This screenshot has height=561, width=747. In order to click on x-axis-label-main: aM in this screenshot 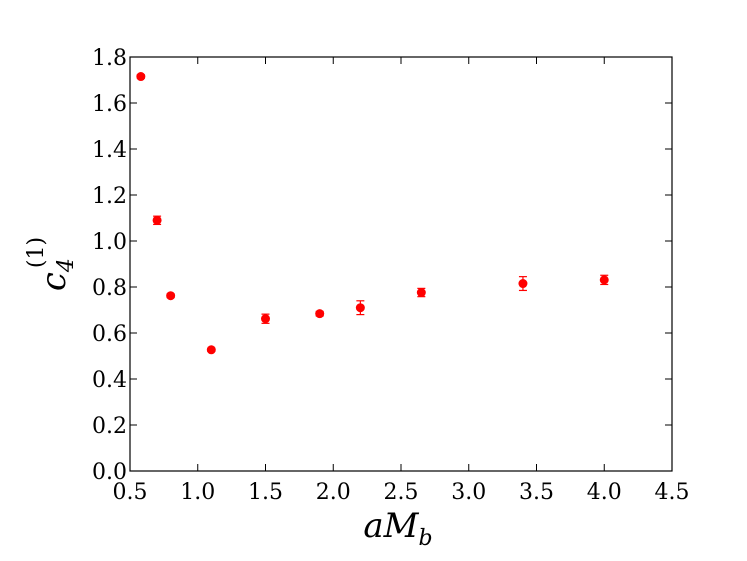, I will do `click(391, 526)`.